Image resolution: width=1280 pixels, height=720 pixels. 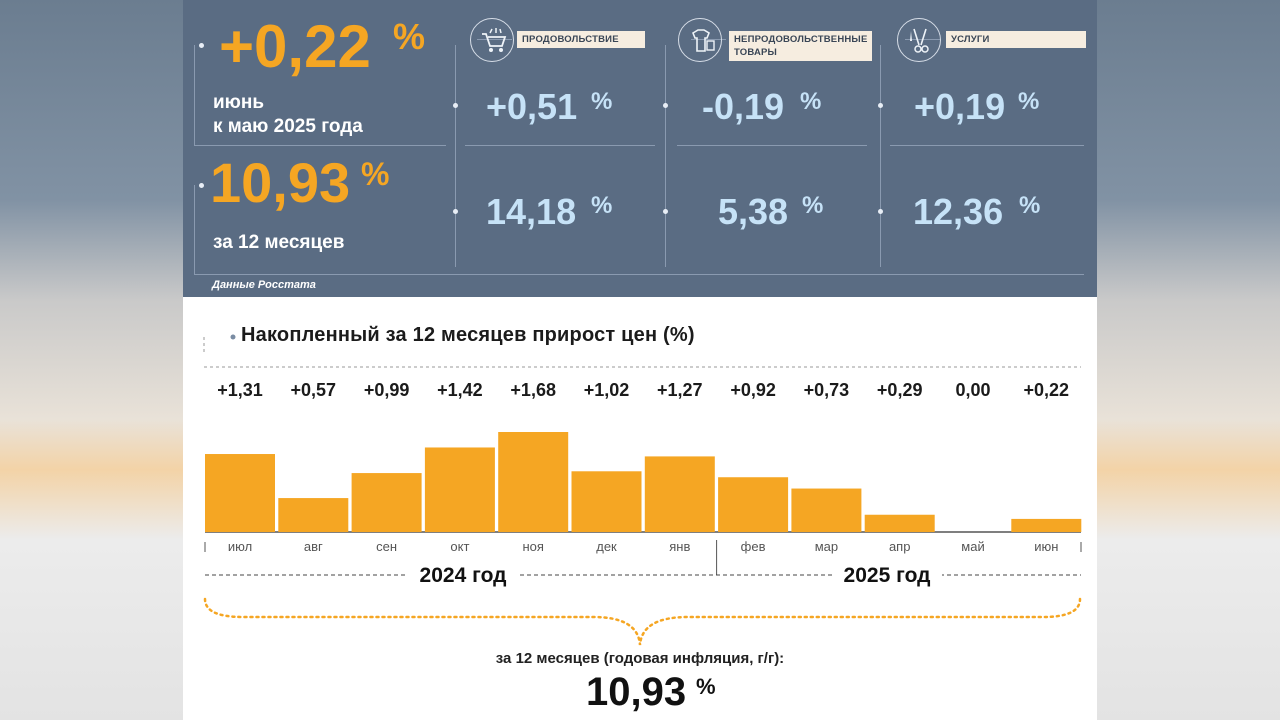 I want to click on nonfood-monthly-pct: %, so click(x=811, y=101).